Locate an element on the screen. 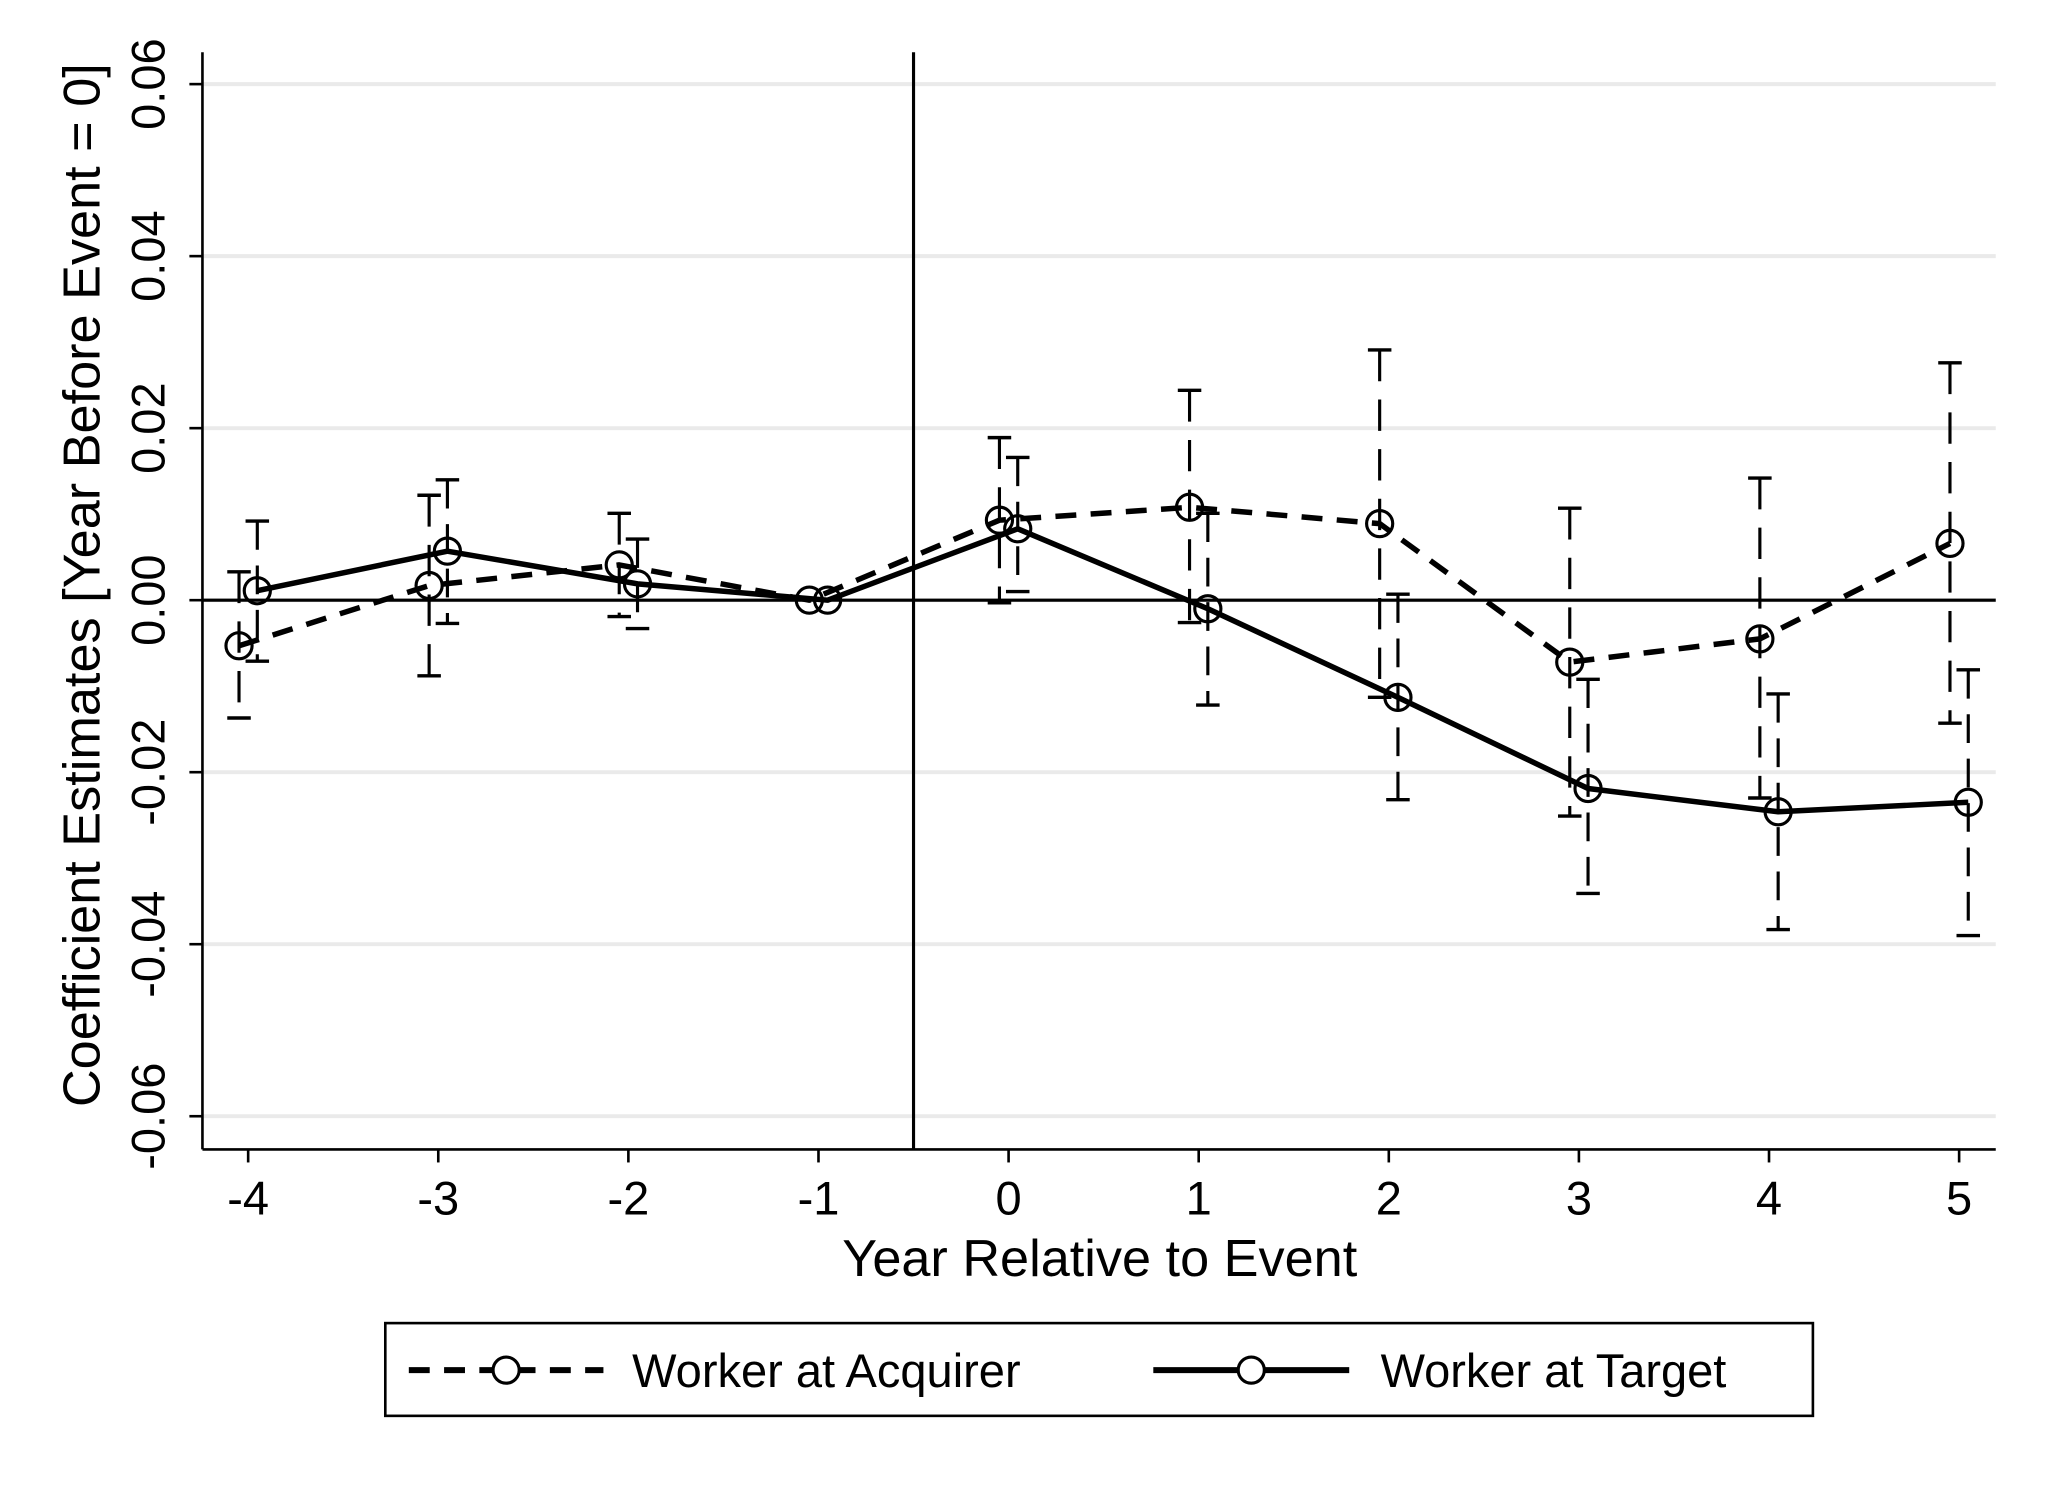  y-tick-label: -0.02 is located at coordinates (148, 772).